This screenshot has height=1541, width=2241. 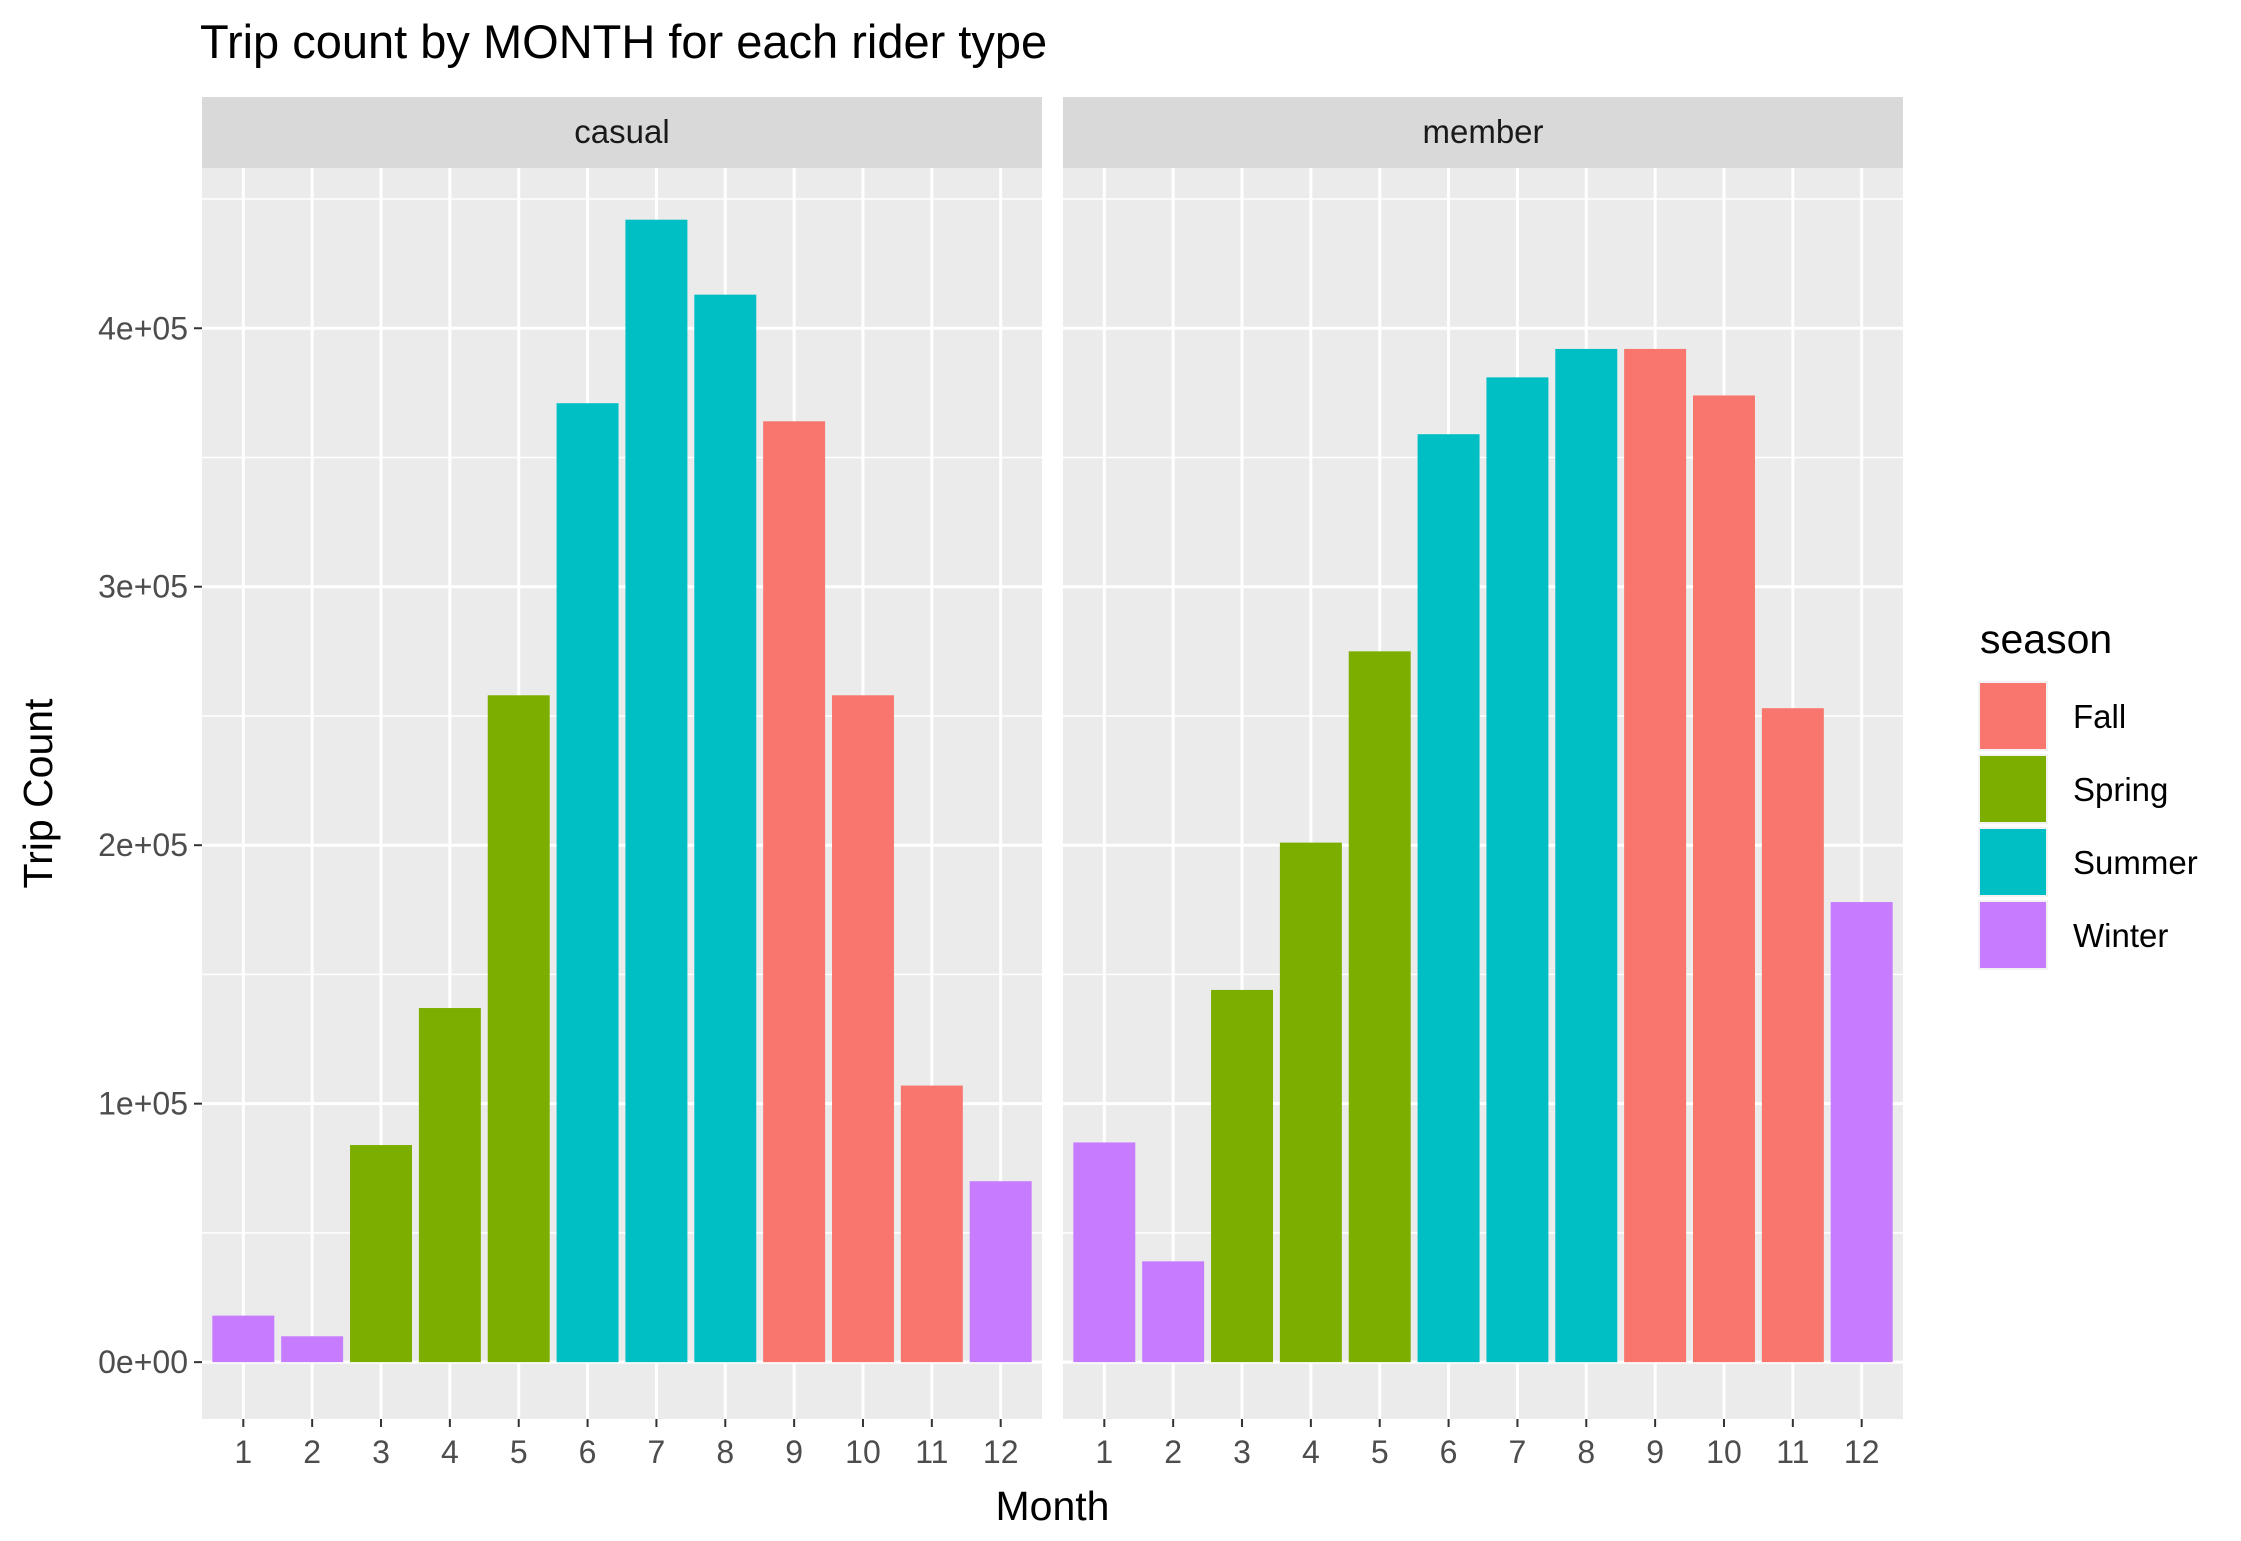 What do you see at coordinates (2120, 935) in the screenshot?
I see `legend-label-winter: Winter` at bounding box center [2120, 935].